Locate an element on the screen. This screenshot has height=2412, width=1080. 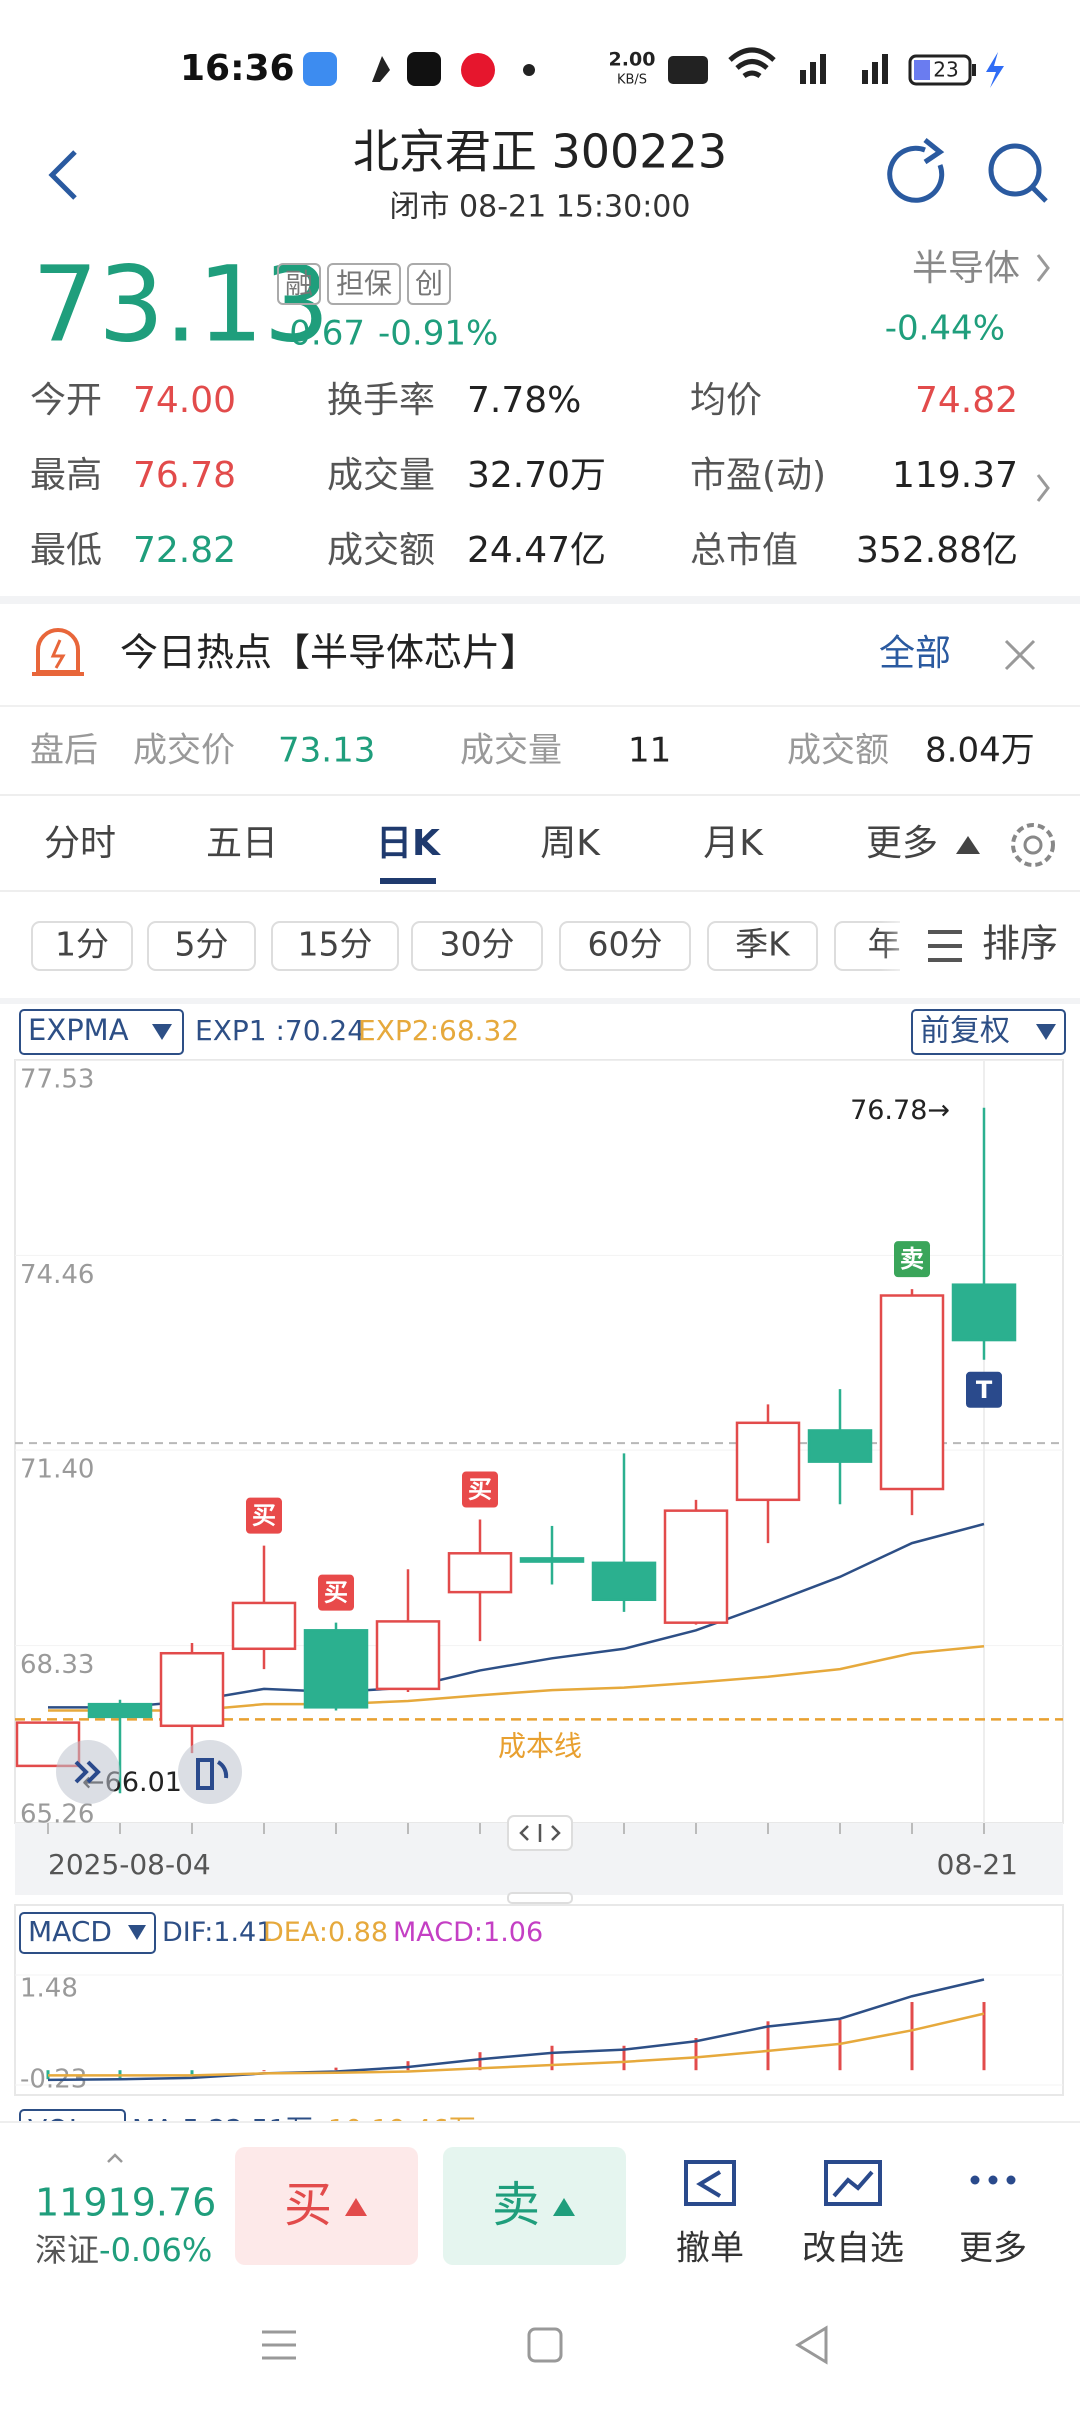
sell-triangle is located at coordinates (564, 2207).